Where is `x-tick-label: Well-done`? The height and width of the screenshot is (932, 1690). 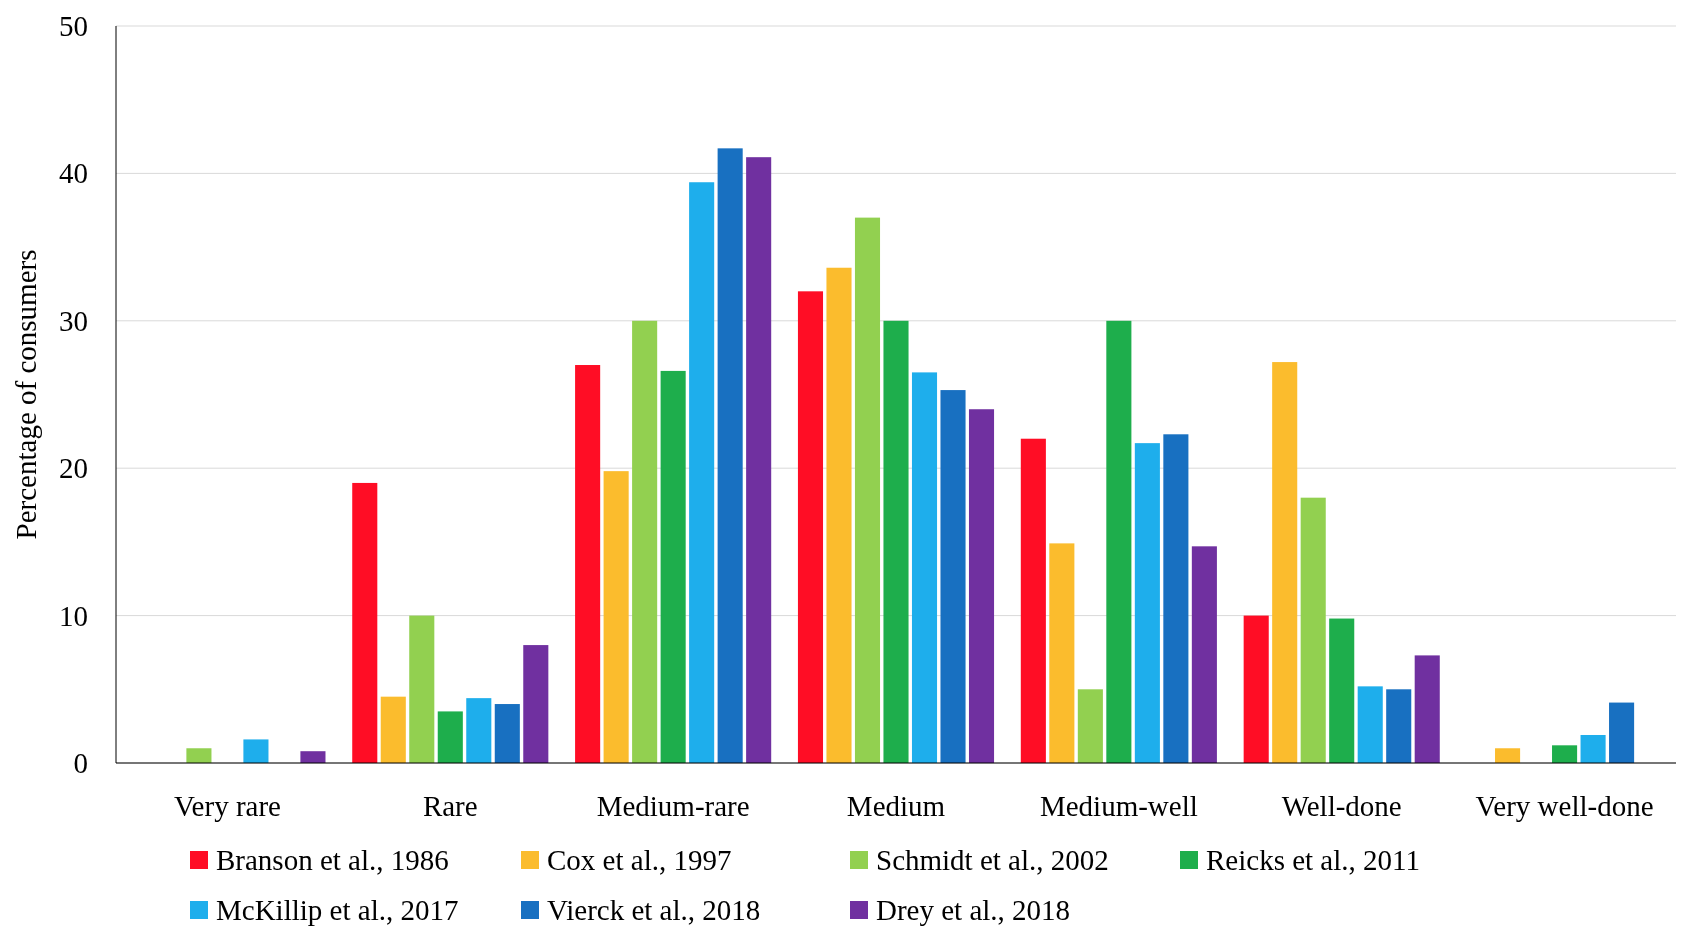 x-tick-label: Well-done is located at coordinates (1341, 806).